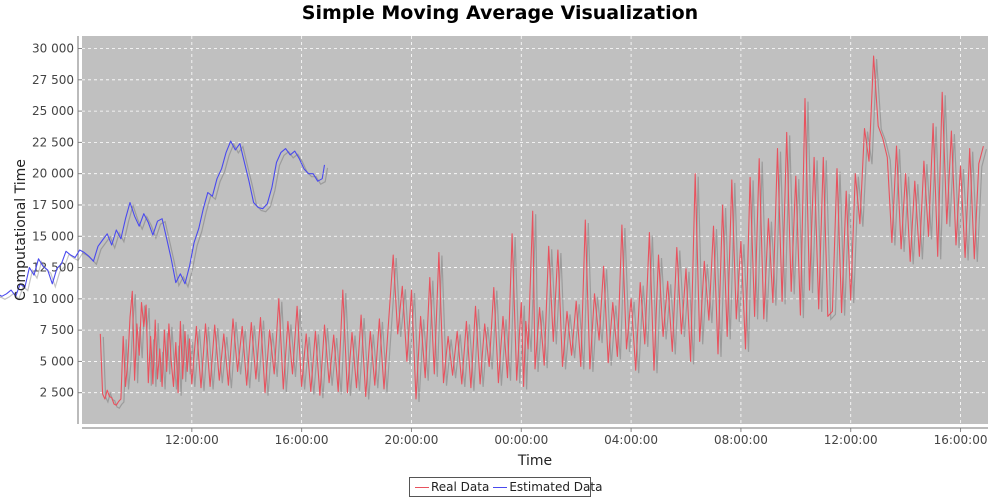 The height and width of the screenshot is (500, 1000). I want to click on legend-item-estimated: Estimated Data, so click(547, 487).